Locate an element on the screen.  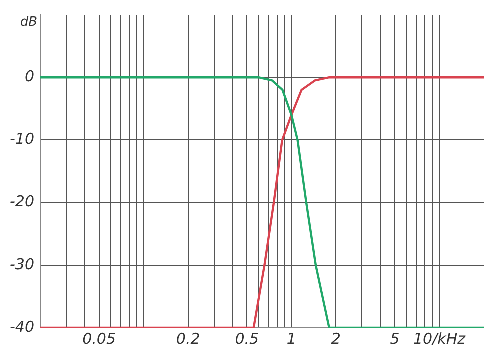
y-tick-label: -20 is located at coordinates (22, 201).